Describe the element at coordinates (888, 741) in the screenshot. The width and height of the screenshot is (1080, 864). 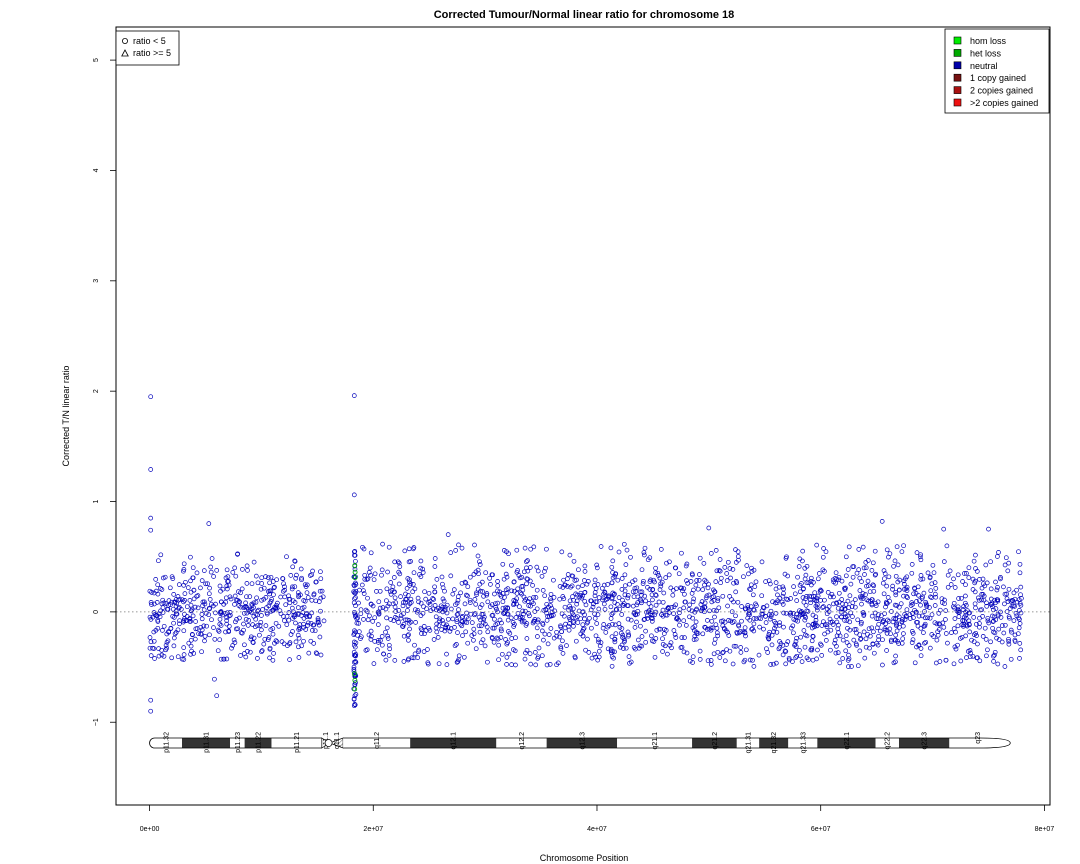
I see `band-label: q22.2` at that location.